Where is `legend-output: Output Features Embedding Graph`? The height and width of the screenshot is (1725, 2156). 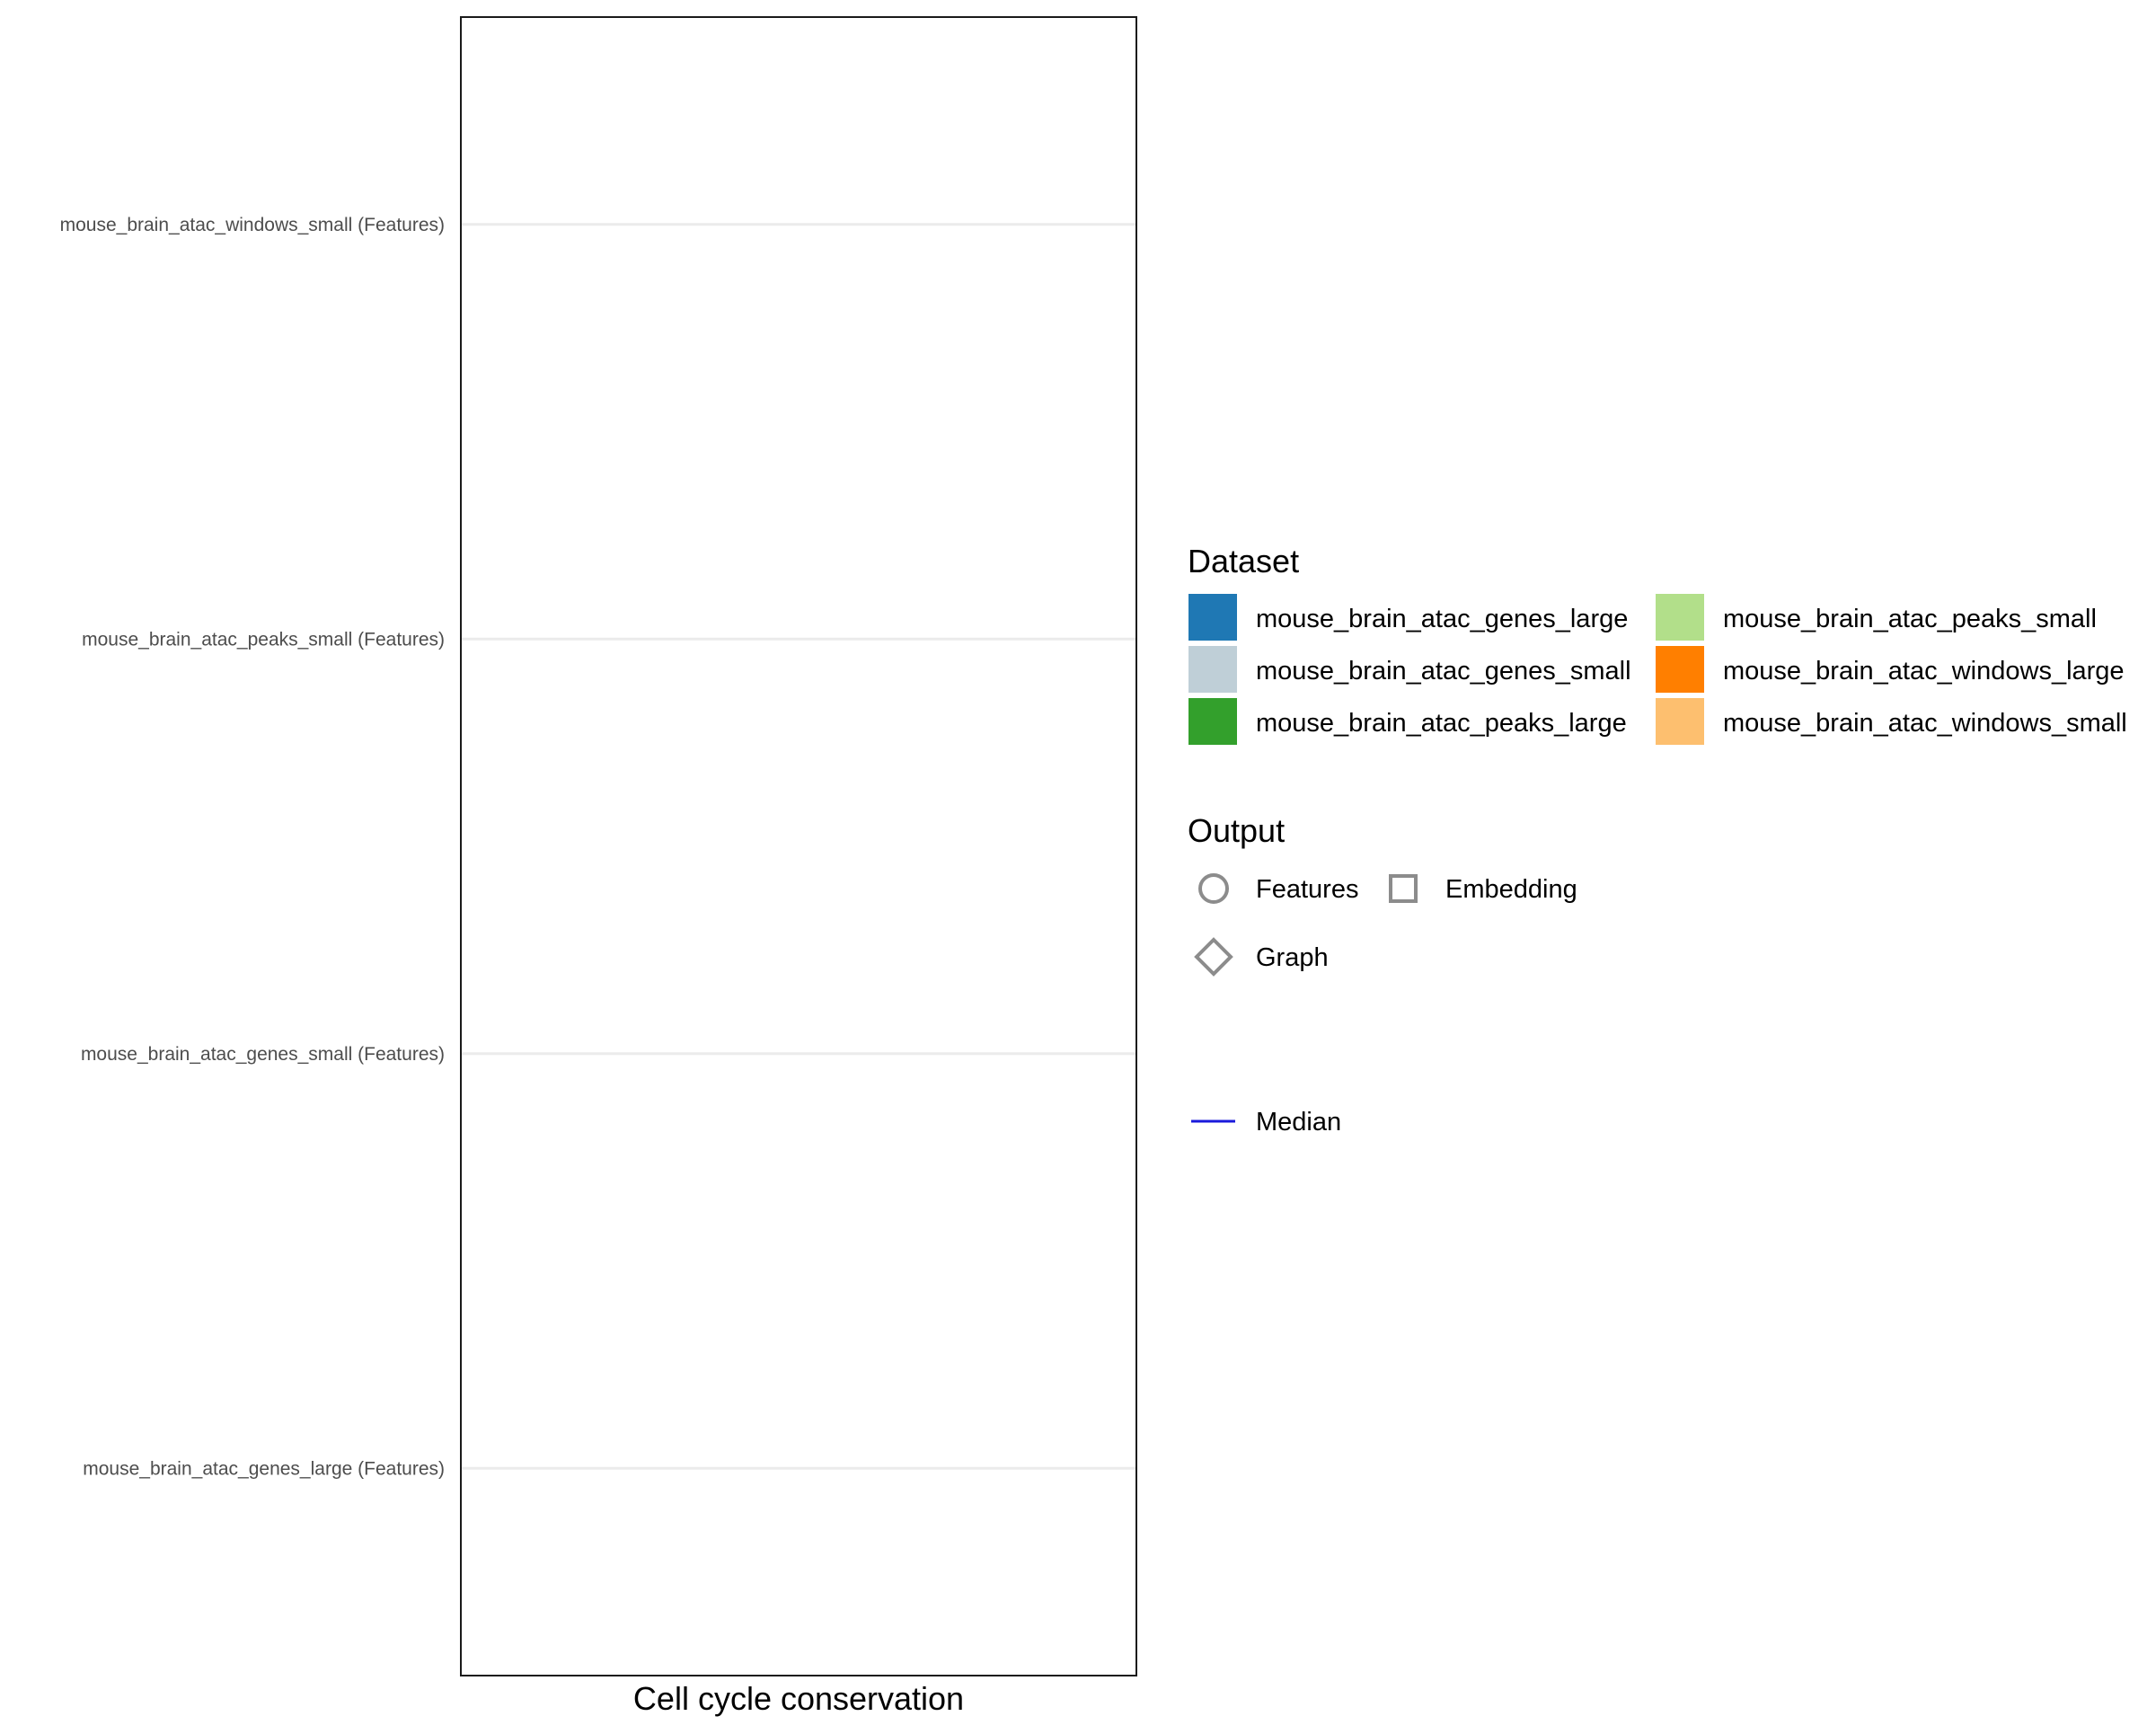 legend-output: Output Features Embedding Graph is located at coordinates (1382, 894).